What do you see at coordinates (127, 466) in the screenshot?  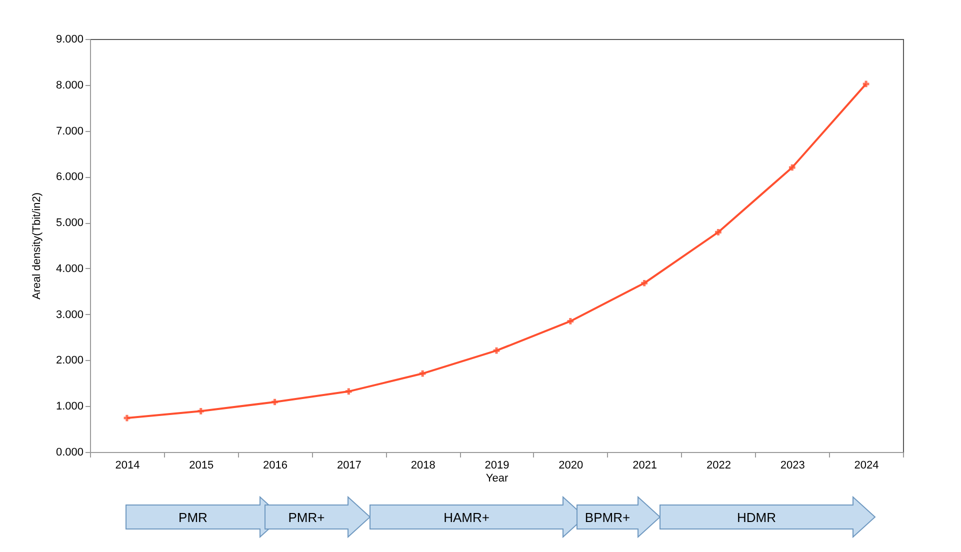 I see `x-tick-label: 2014` at bounding box center [127, 466].